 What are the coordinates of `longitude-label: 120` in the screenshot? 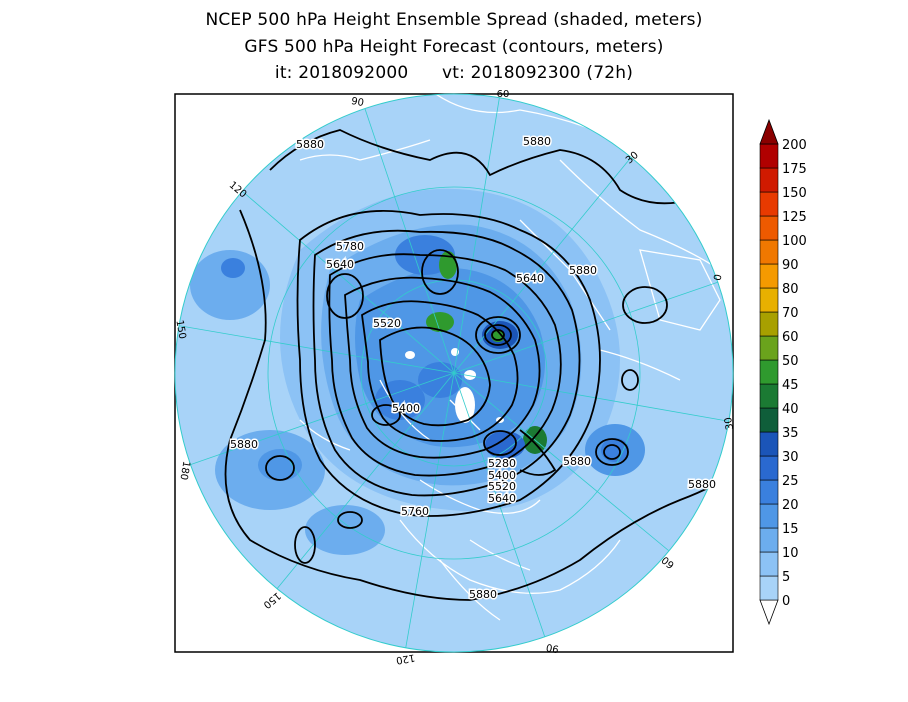 It's located at (405, 658).